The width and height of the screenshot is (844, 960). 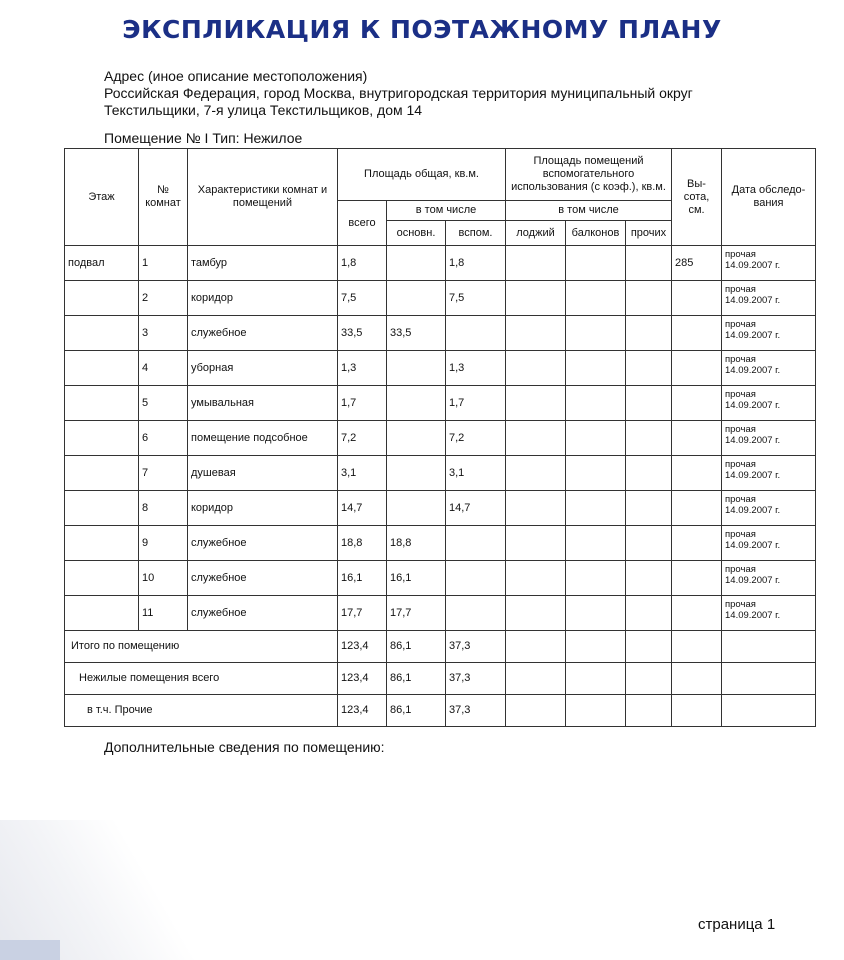 What do you see at coordinates (475, 646) in the screenshot?
I see `cell-aux: 37,3` at bounding box center [475, 646].